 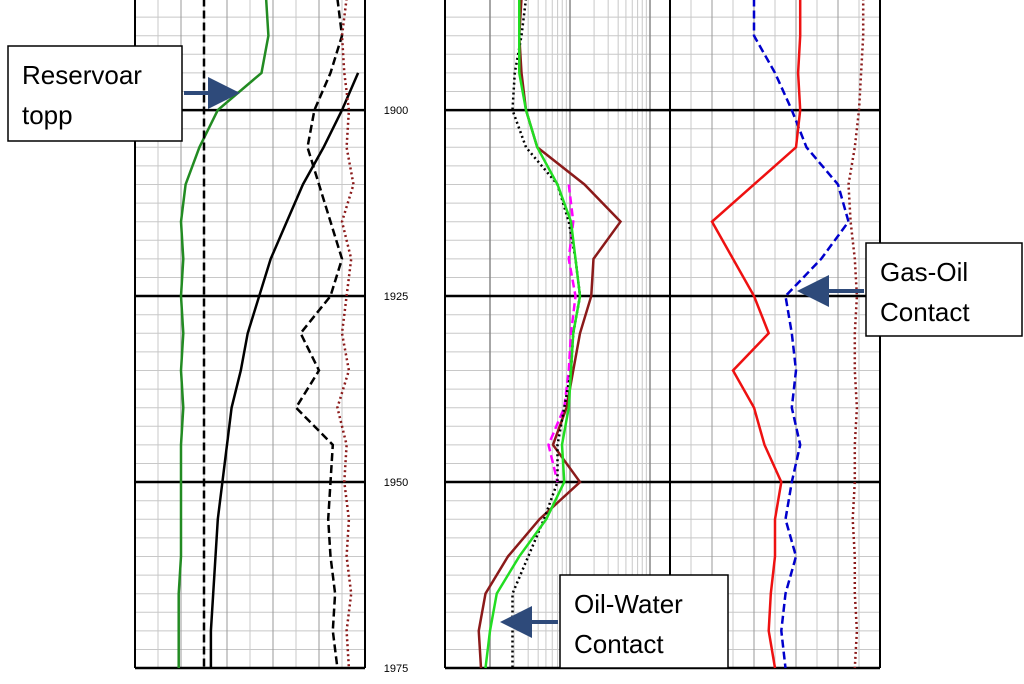 I want to click on annotation-text: Reservoar, so click(x=82, y=75).